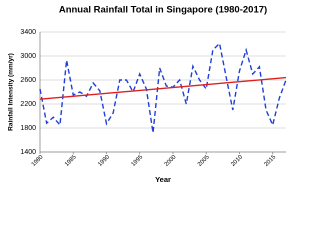 The height and width of the screenshot is (240, 320). I want to click on x-tick-label: 1990, so click(104, 161).